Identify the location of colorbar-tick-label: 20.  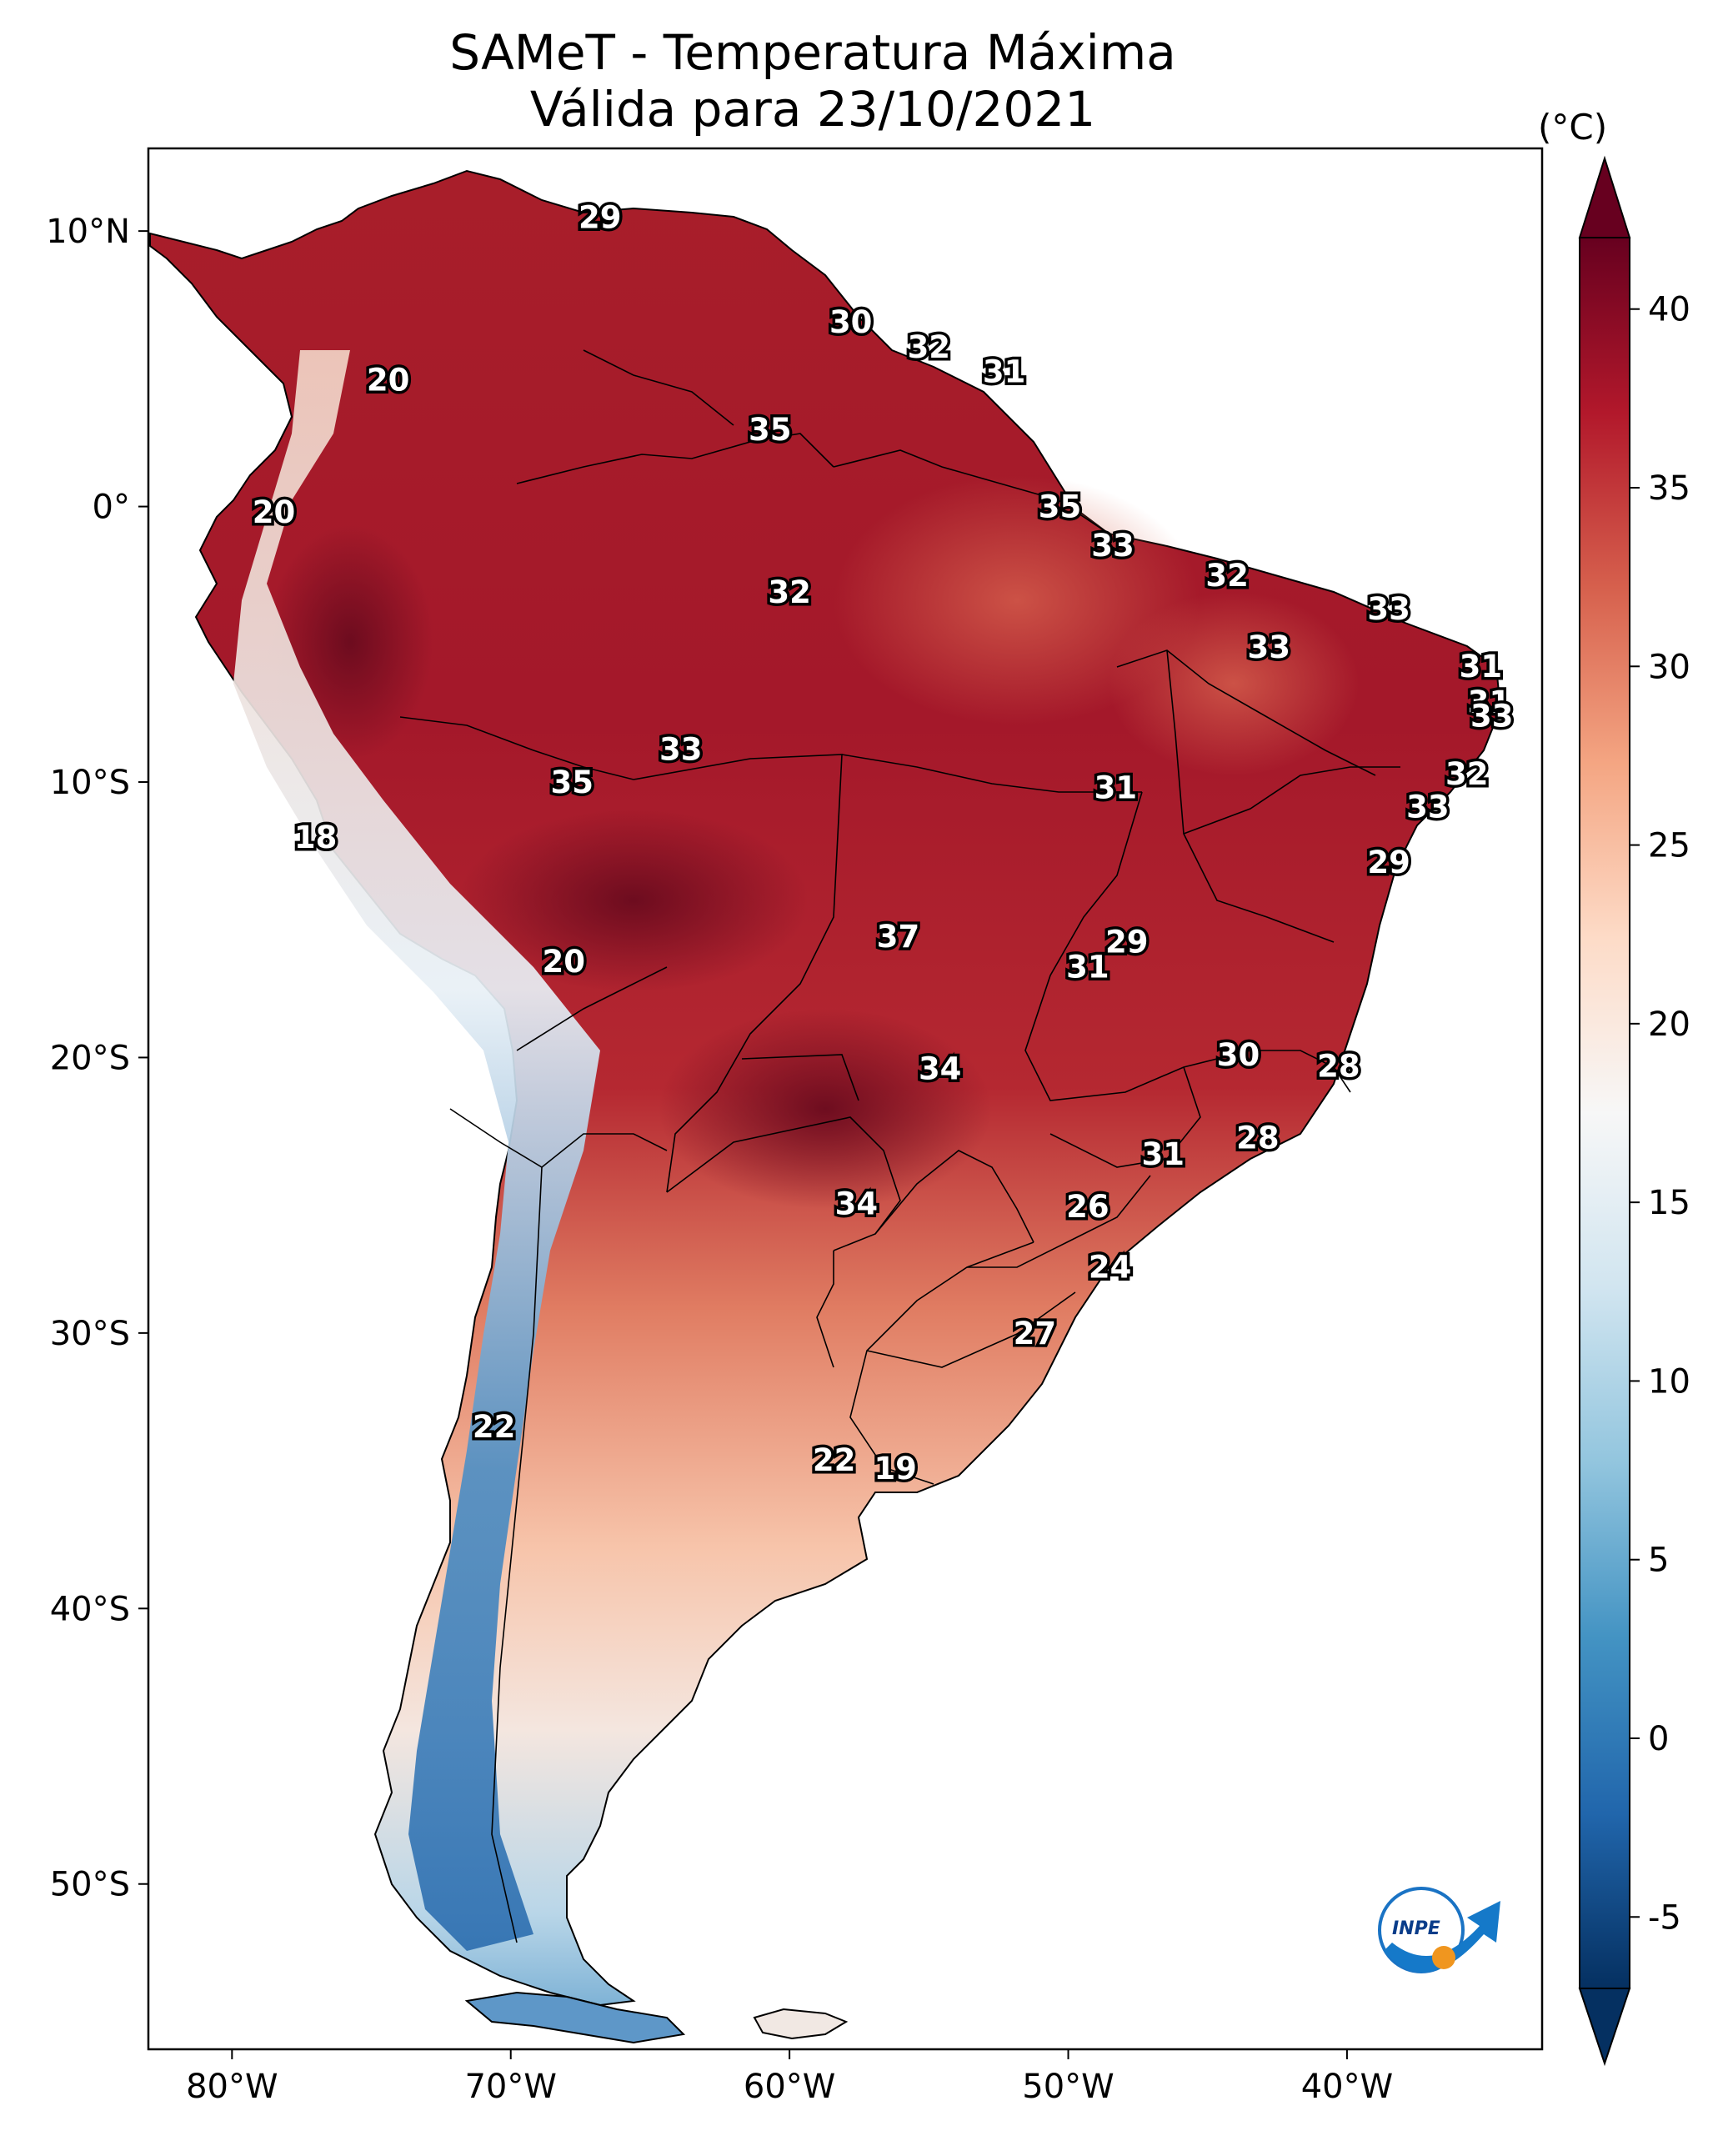
(1669, 1024).